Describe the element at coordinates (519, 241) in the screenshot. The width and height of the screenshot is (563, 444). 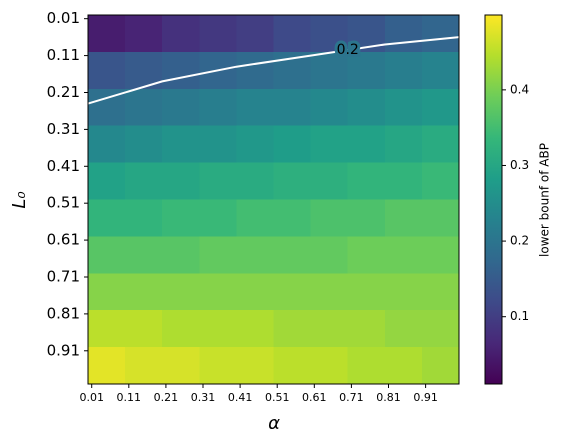
I see `colorbar-tick-label: 0.2` at that location.